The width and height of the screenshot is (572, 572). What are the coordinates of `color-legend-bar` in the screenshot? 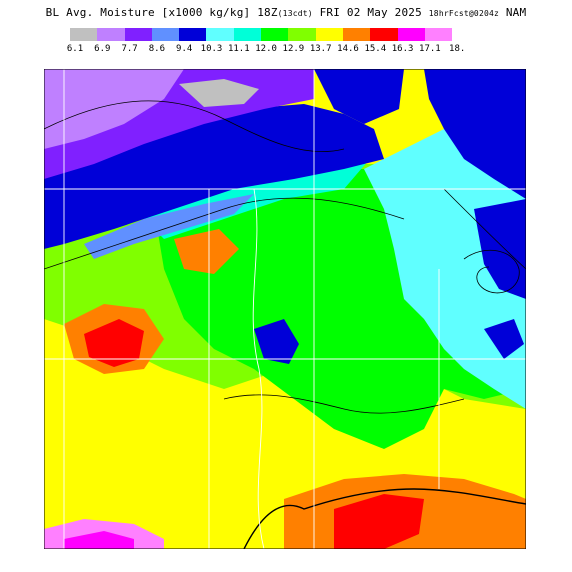 It's located at (261, 34).